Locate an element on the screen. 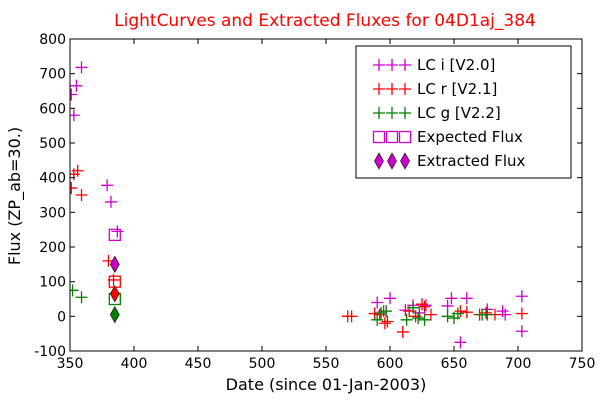 The width and height of the screenshot is (600, 400). legend-item-lc-r-v2-1: LC r [V2.1] is located at coordinates (435, 89).